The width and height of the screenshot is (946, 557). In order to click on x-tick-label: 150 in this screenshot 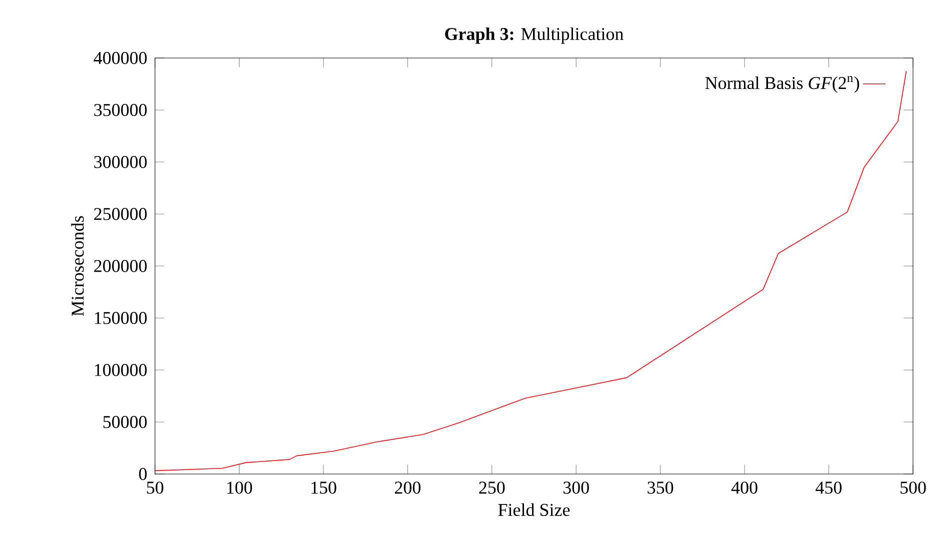, I will do `click(324, 488)`.